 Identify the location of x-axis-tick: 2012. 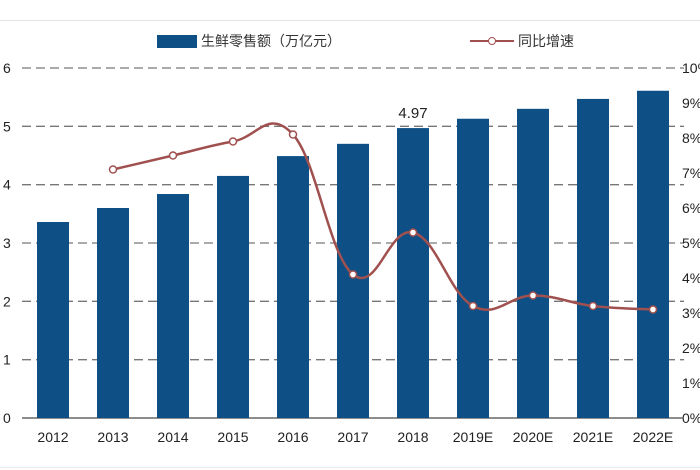
(52, 437).